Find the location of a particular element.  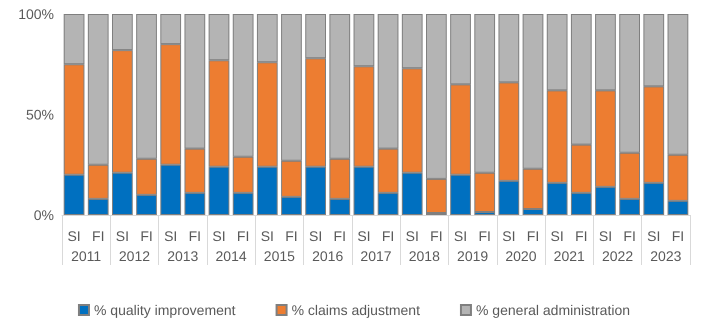

text: 2013 is located at coordinates (183, 256).